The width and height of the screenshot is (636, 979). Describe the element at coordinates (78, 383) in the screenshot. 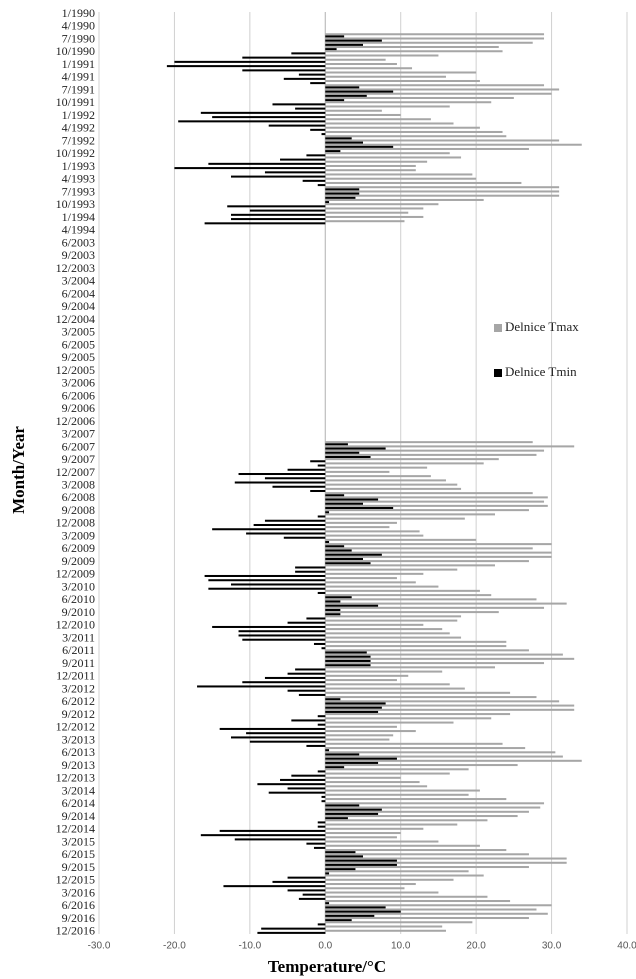

I see `y-tick-label: 3/2006` at that location.